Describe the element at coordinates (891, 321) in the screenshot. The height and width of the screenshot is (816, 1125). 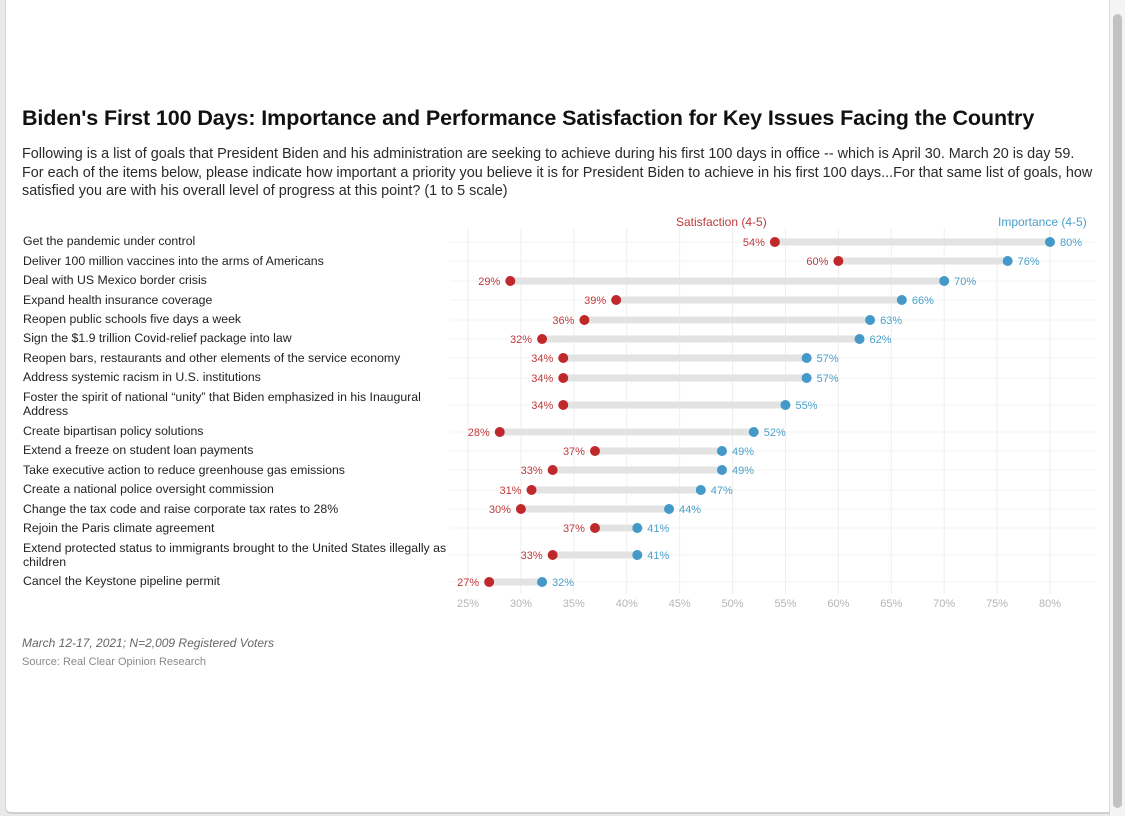
I see `importance-label: 63%` at that location.